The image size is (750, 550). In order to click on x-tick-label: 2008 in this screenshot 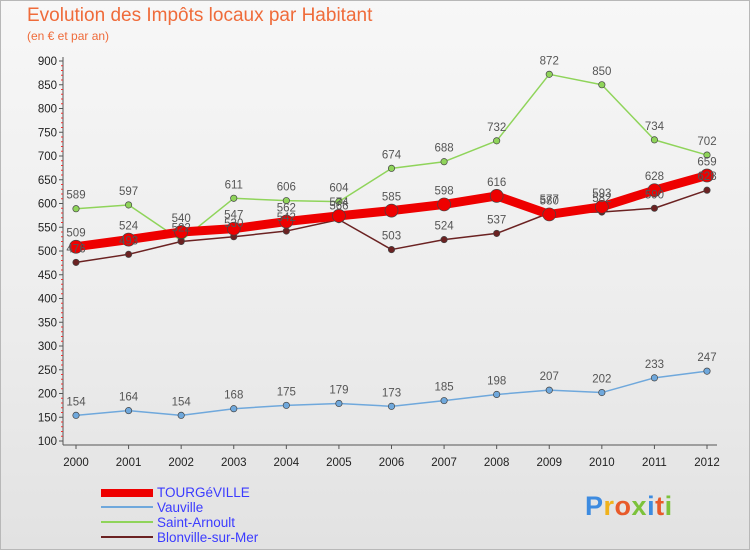, I will do `click(497, 463)`.